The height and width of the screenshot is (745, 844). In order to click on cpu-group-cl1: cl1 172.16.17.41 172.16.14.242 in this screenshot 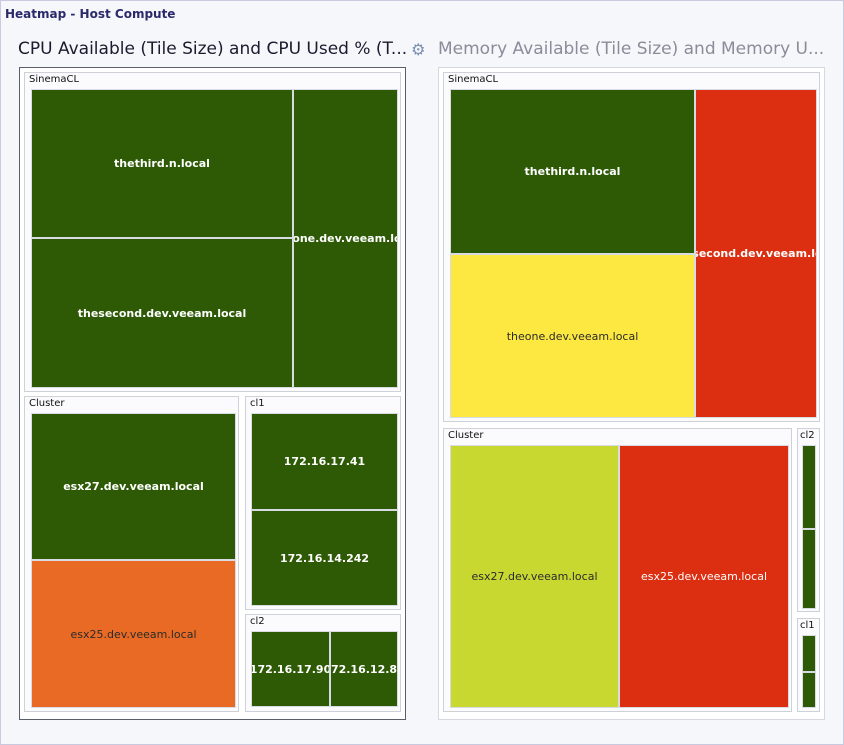, I will do `click(323, 503)`.